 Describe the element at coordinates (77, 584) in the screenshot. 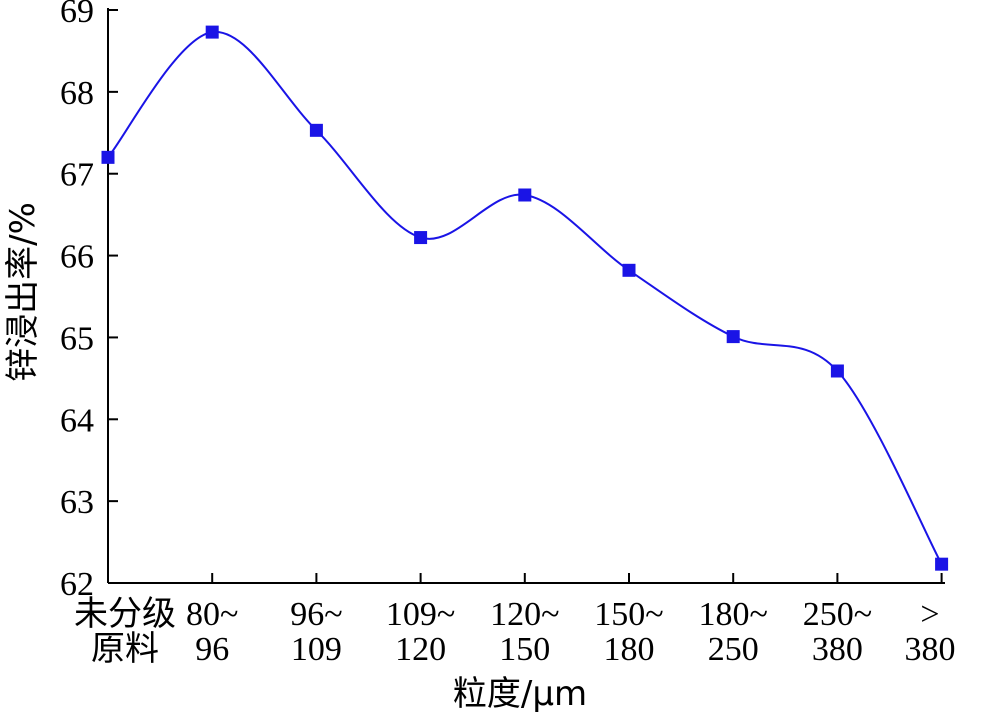

I see `y-tick-label: 62` at that location.